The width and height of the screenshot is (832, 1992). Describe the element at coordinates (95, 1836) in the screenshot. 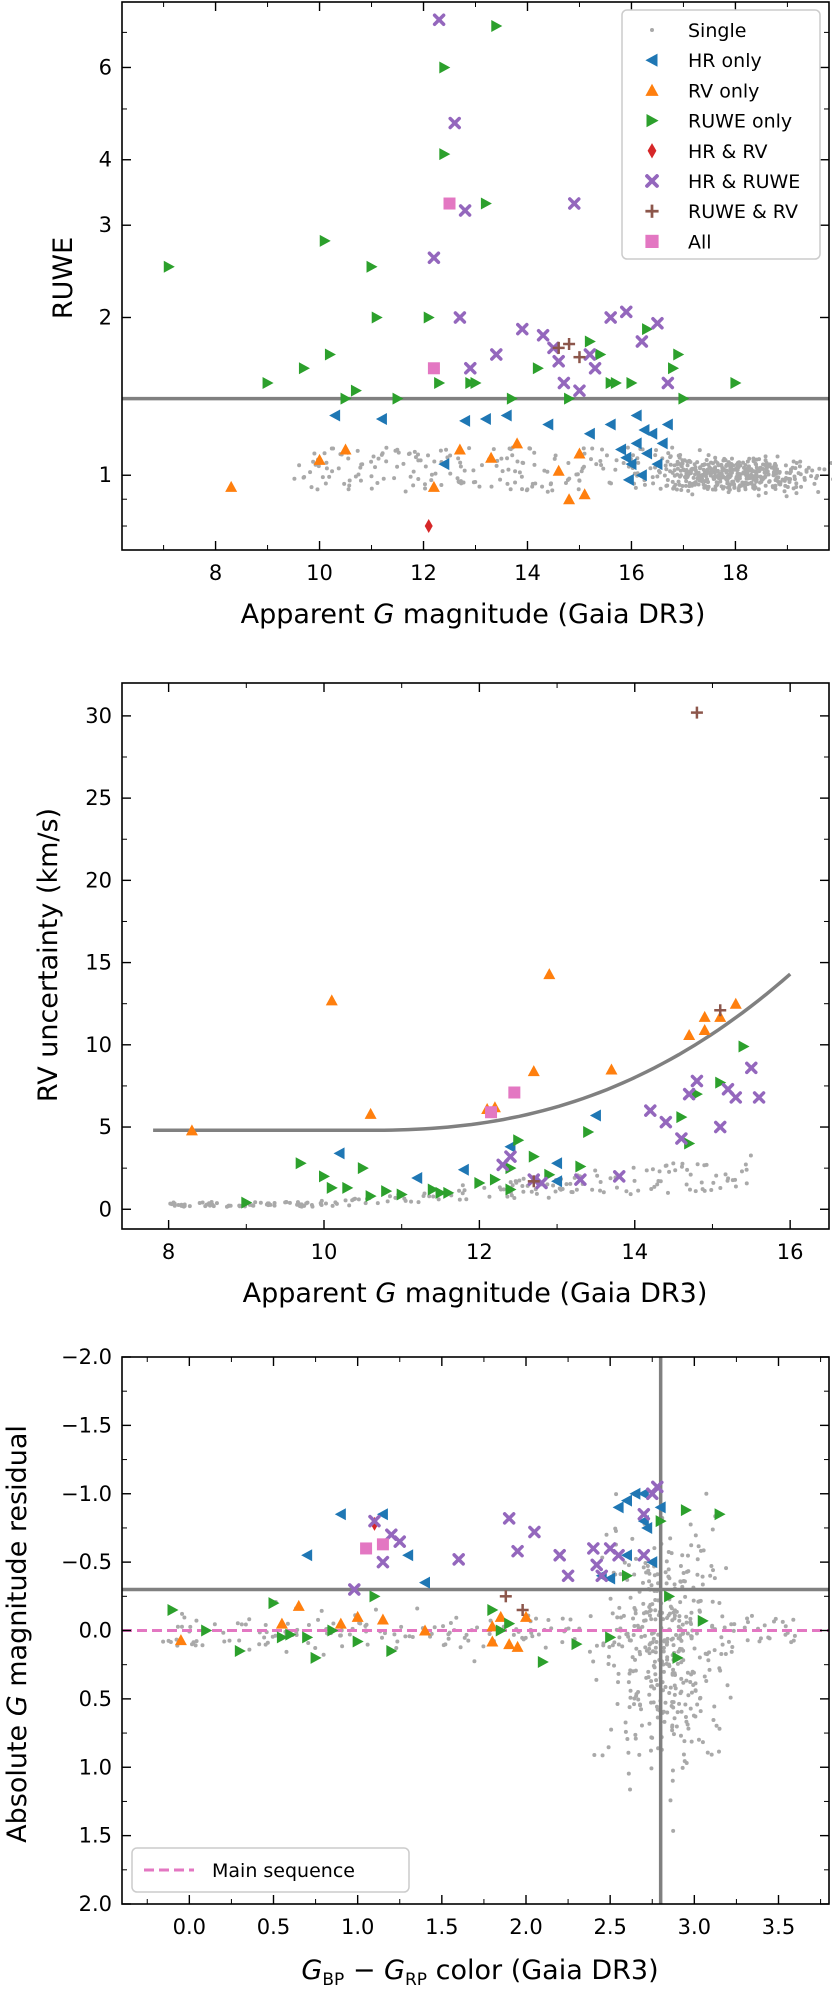

I see `y-tick-label: 1.5` at that location.